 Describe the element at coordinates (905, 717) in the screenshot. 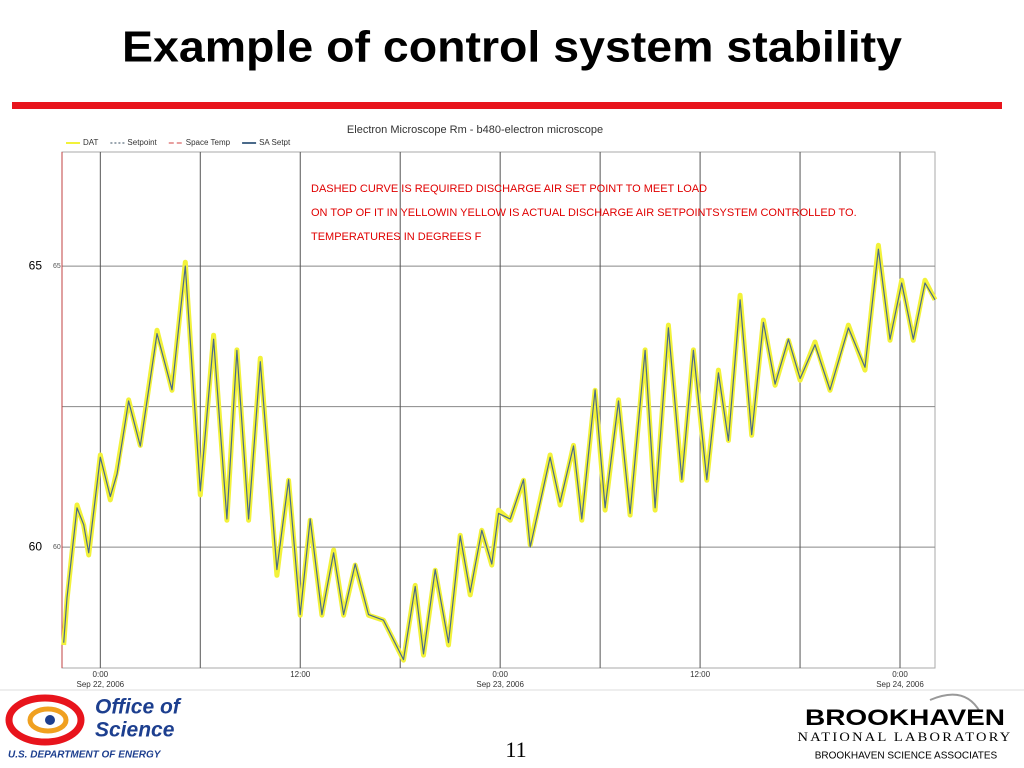

I see `logo-text: BROOKHAVEN` at that location.